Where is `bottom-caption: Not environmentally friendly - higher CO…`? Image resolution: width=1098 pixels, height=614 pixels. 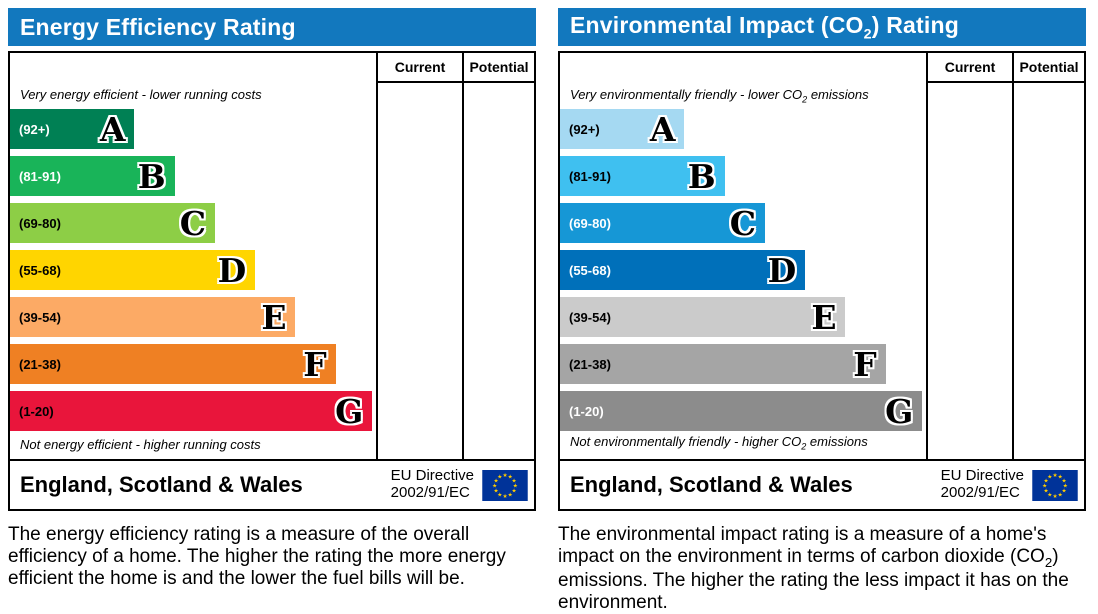 bottom-caption: Not environmentally friendly - higher CO… is located at coordinates (719, 443).